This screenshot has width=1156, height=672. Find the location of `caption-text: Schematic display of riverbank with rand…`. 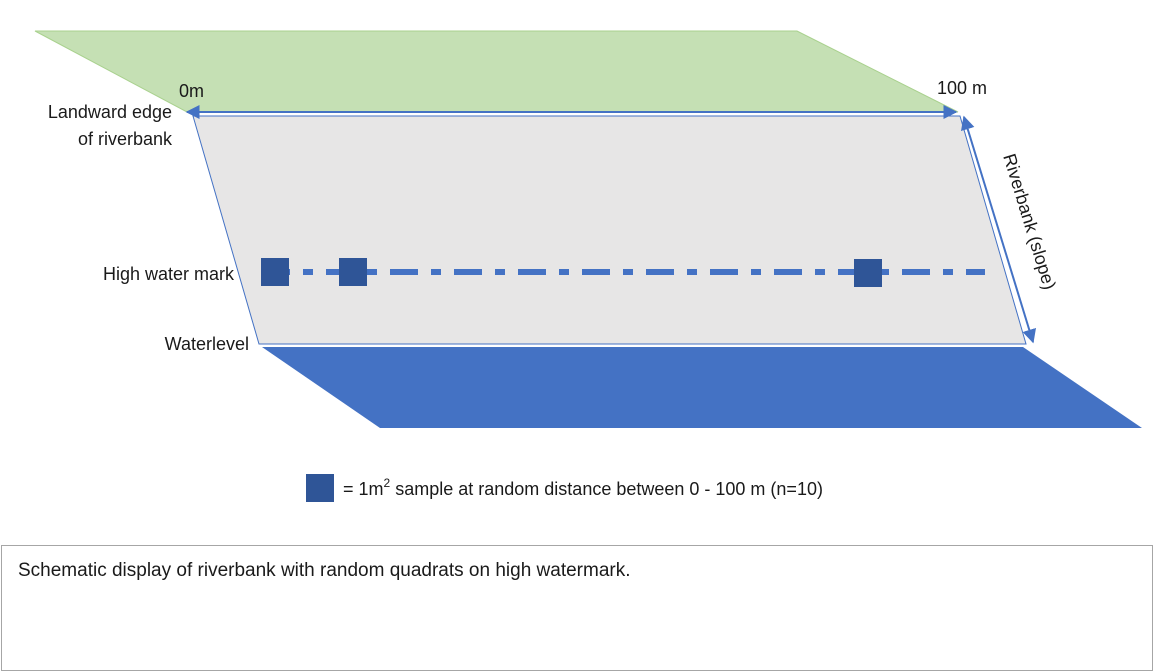

caption-text: Schematic display of riverbank with rand… is located at coordinates (324, 570).